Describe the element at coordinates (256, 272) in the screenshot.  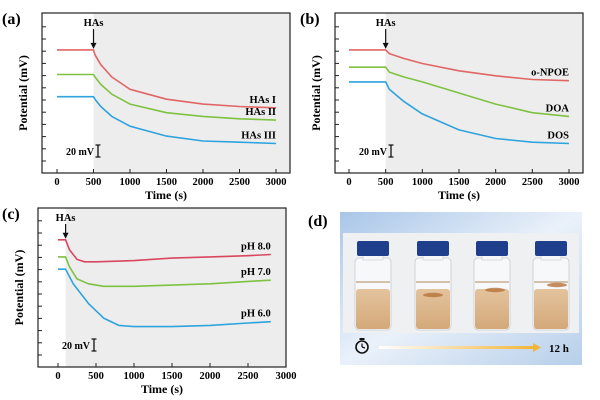
I see `series-label: pH 7.0` at that location.